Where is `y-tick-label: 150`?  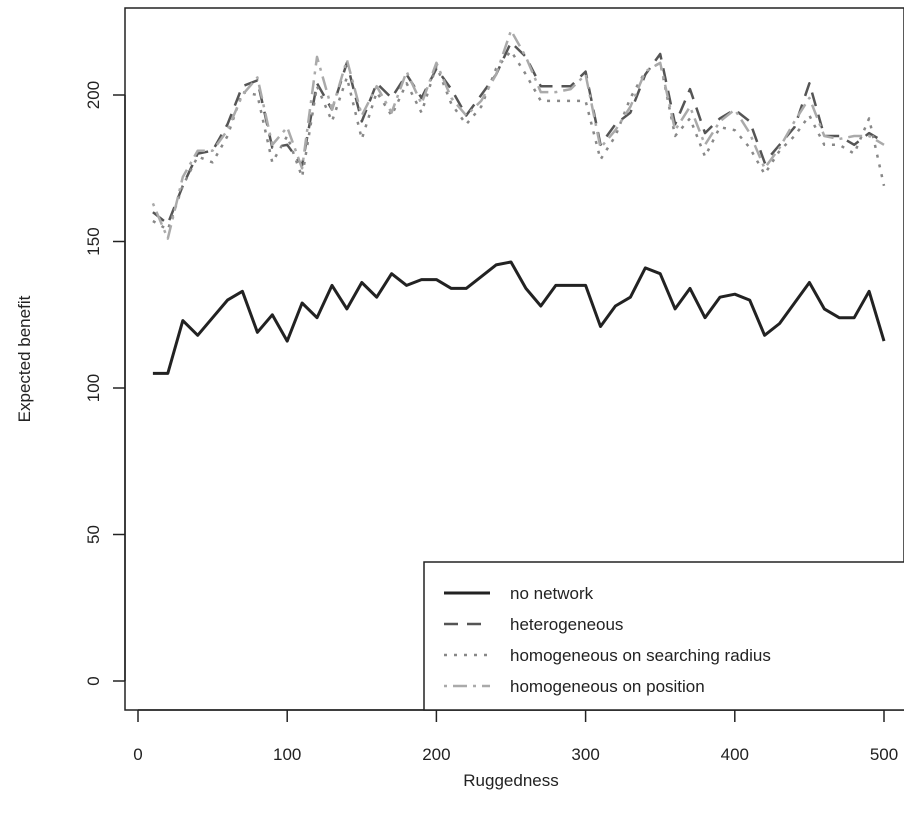 y-tick-label: 150 is located at coordinates (93, 241).